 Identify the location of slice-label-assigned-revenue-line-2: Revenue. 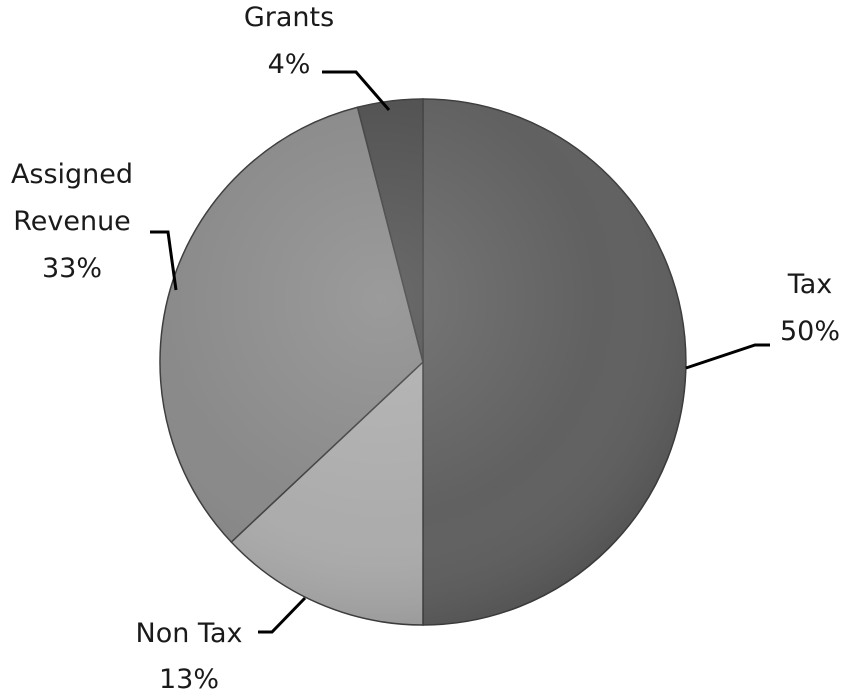
(72, 221).